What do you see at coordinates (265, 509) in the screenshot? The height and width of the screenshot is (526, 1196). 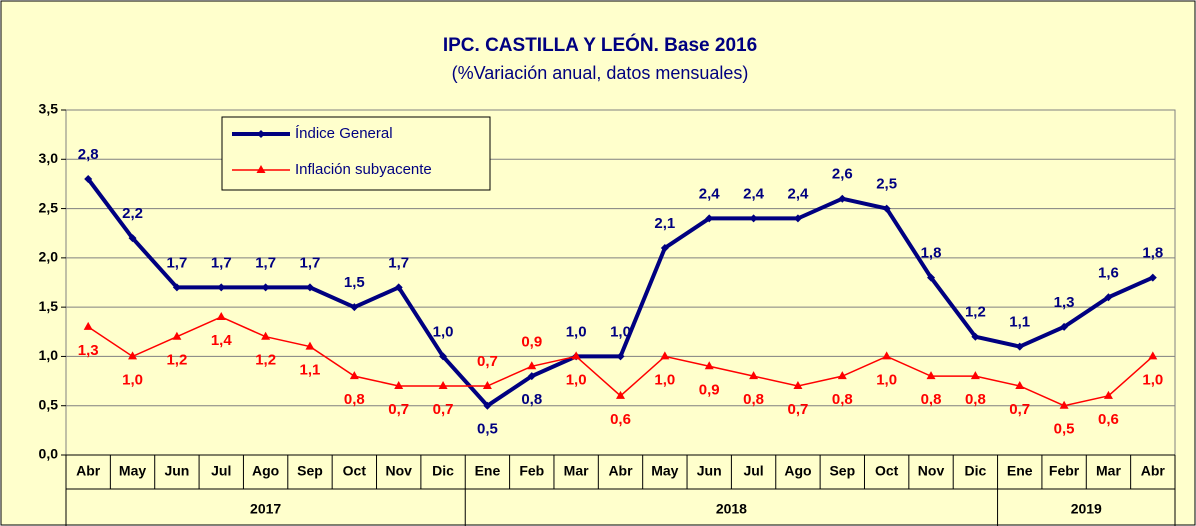 I see `x-group-label: 2017` at bounding box center [265, 509].